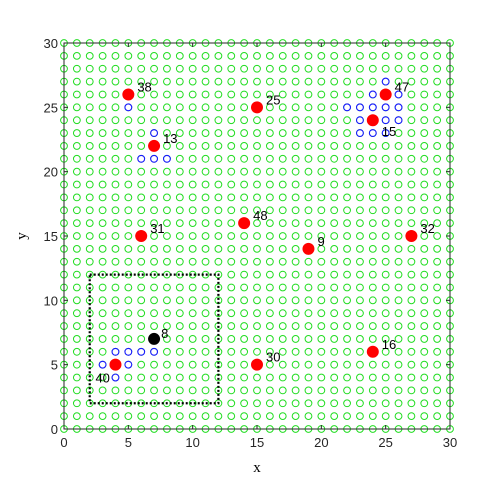  Describe the element at coordinates (157, 228) in the screenshot. I see `point-label: 31` at that location.